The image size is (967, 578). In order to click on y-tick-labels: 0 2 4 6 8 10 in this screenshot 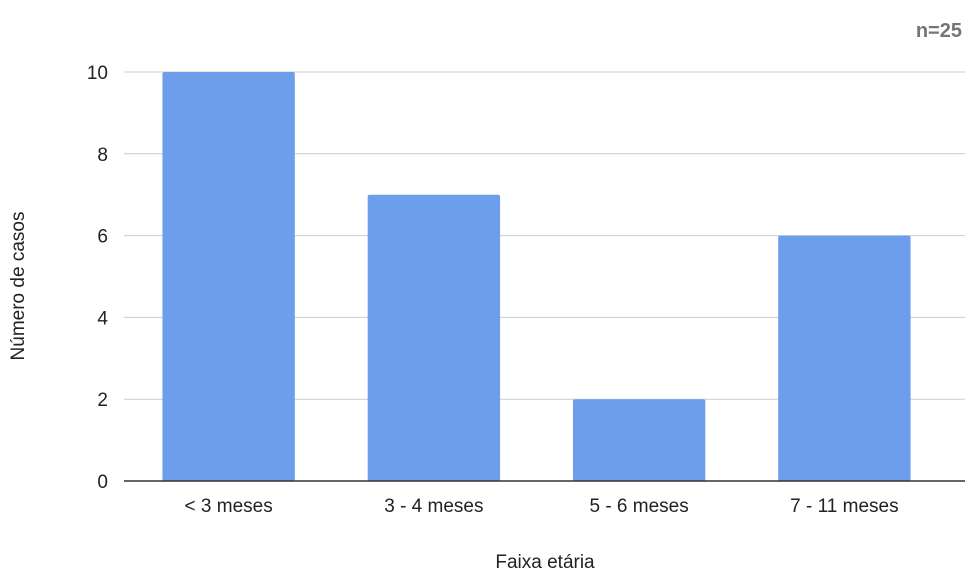, I will do `click(98, 278)`.